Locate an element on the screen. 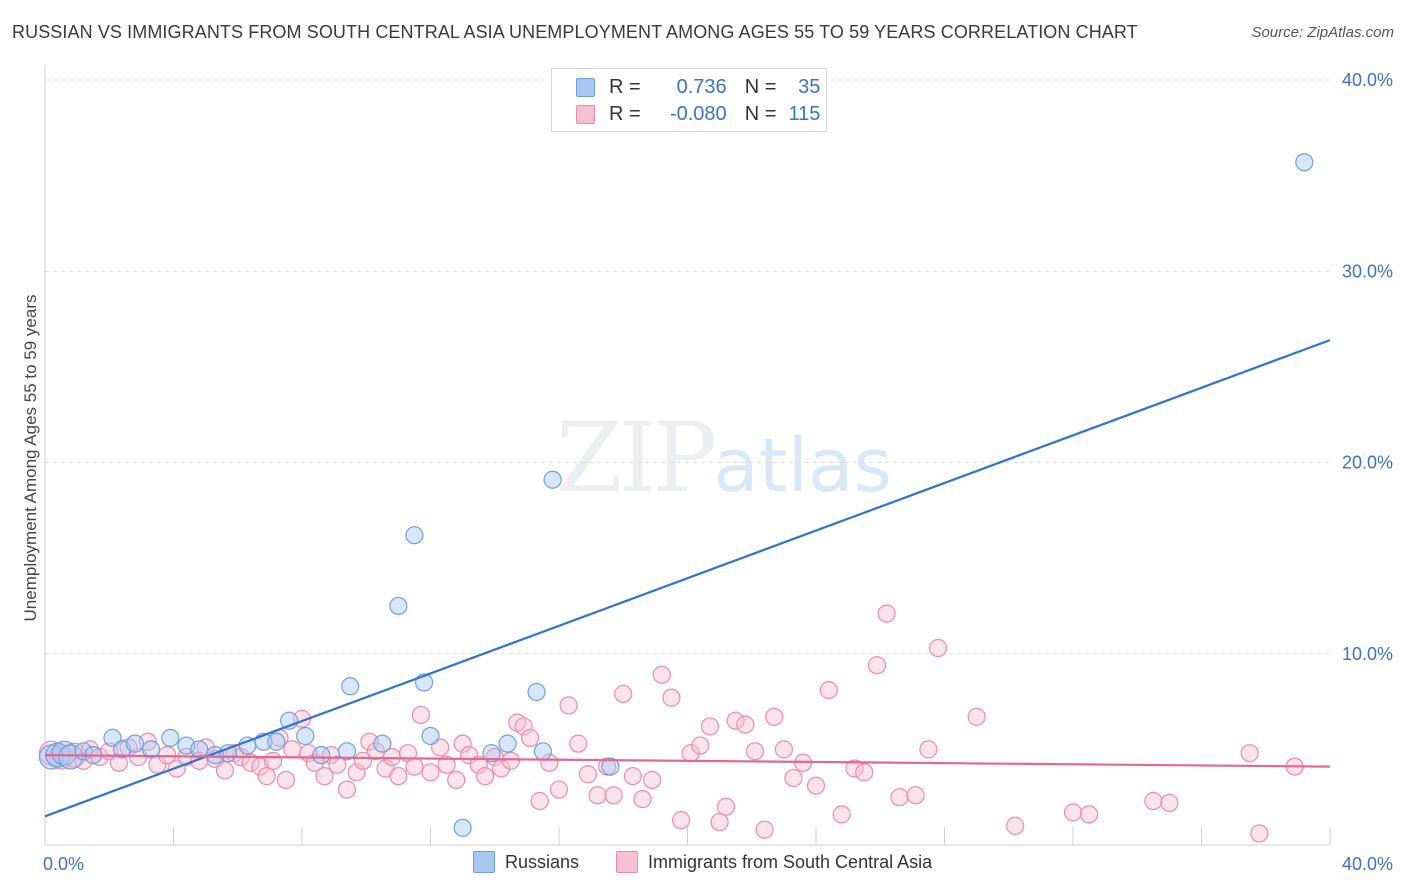 Image resolution: width=1406 pixels, height=892 pixels. immigrants-legend-label: Immigrants from South Central Asia is located at coordinates (790, 861).